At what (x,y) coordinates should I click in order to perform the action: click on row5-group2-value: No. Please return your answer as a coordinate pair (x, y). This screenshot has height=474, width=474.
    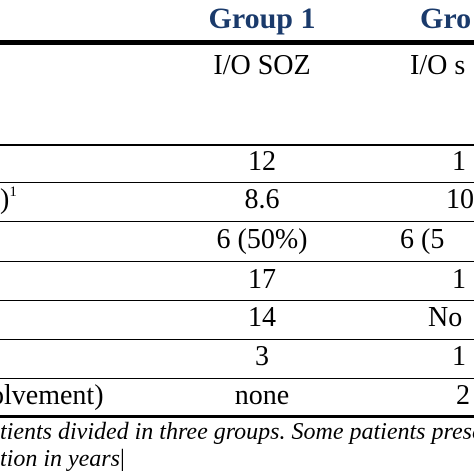
    Looking at the image, I should click on (445, 317).